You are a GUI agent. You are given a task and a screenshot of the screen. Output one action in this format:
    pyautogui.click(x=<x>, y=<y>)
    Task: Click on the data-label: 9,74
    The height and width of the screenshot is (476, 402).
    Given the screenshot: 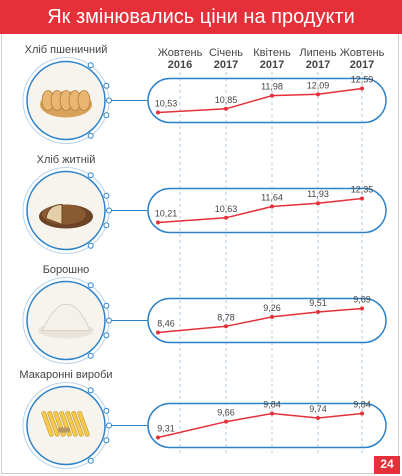 What is the action you would take?
    pyautogui.click(x=318, y=409)
    